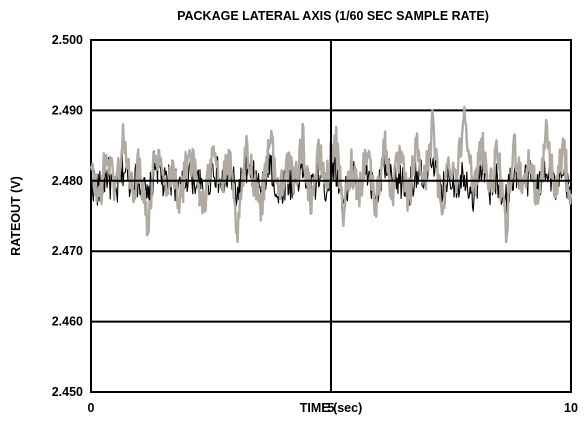 The image size is (584, 444). Describe the element at coordinates (67, 40) in the screenshot. I see `y-tick-label: 2.500` at that location.